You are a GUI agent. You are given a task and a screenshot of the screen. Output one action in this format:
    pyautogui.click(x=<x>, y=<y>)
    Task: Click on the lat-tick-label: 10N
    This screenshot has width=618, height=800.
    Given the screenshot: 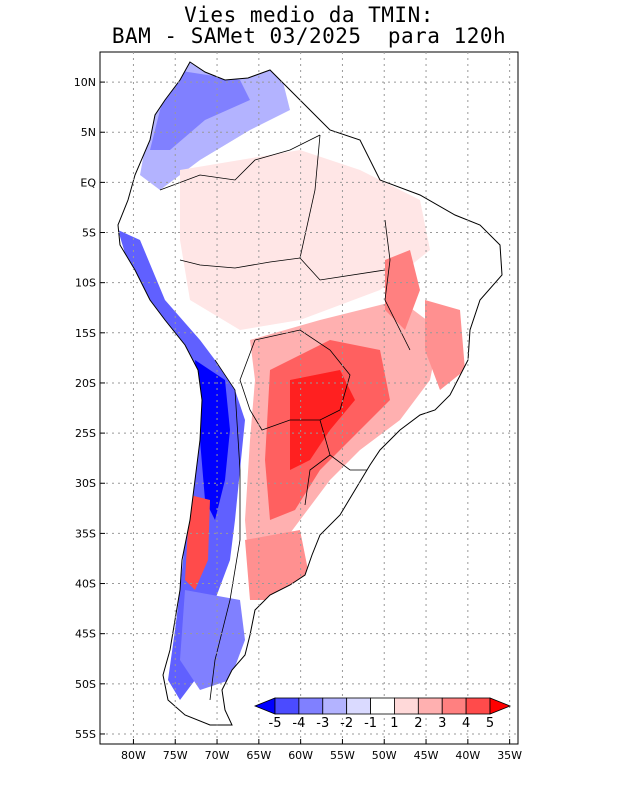 What is the action you would take?
    pyautogui.click(x=85, y=82)
    